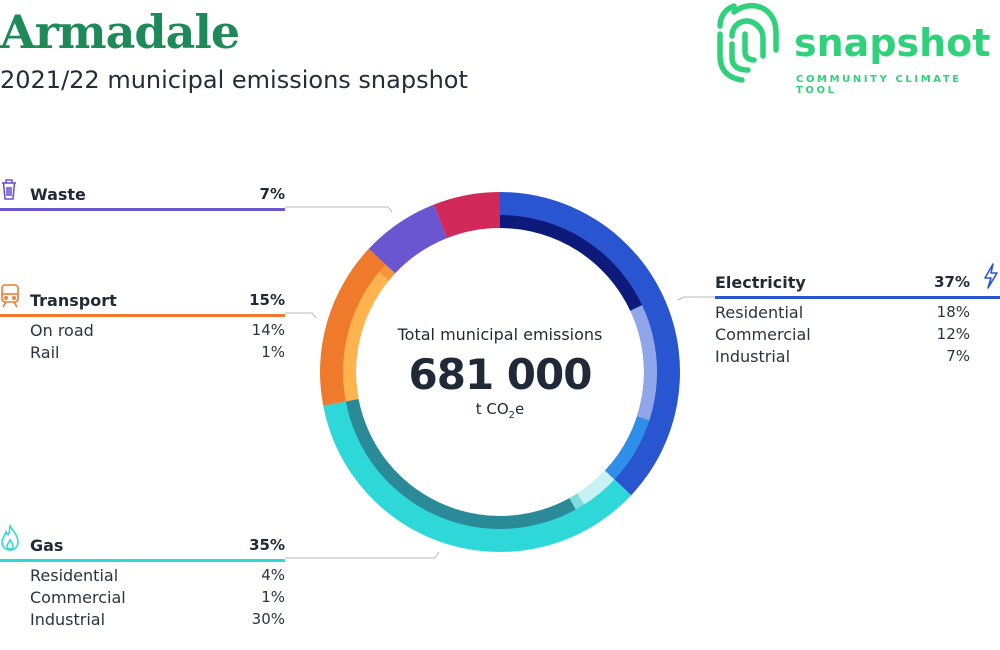 This screenshot has height=650, width=1000. Describe the element at coordinates (857, 310) in the screenshot. I see `electricity-sub-row: Residential 18%` at that location.